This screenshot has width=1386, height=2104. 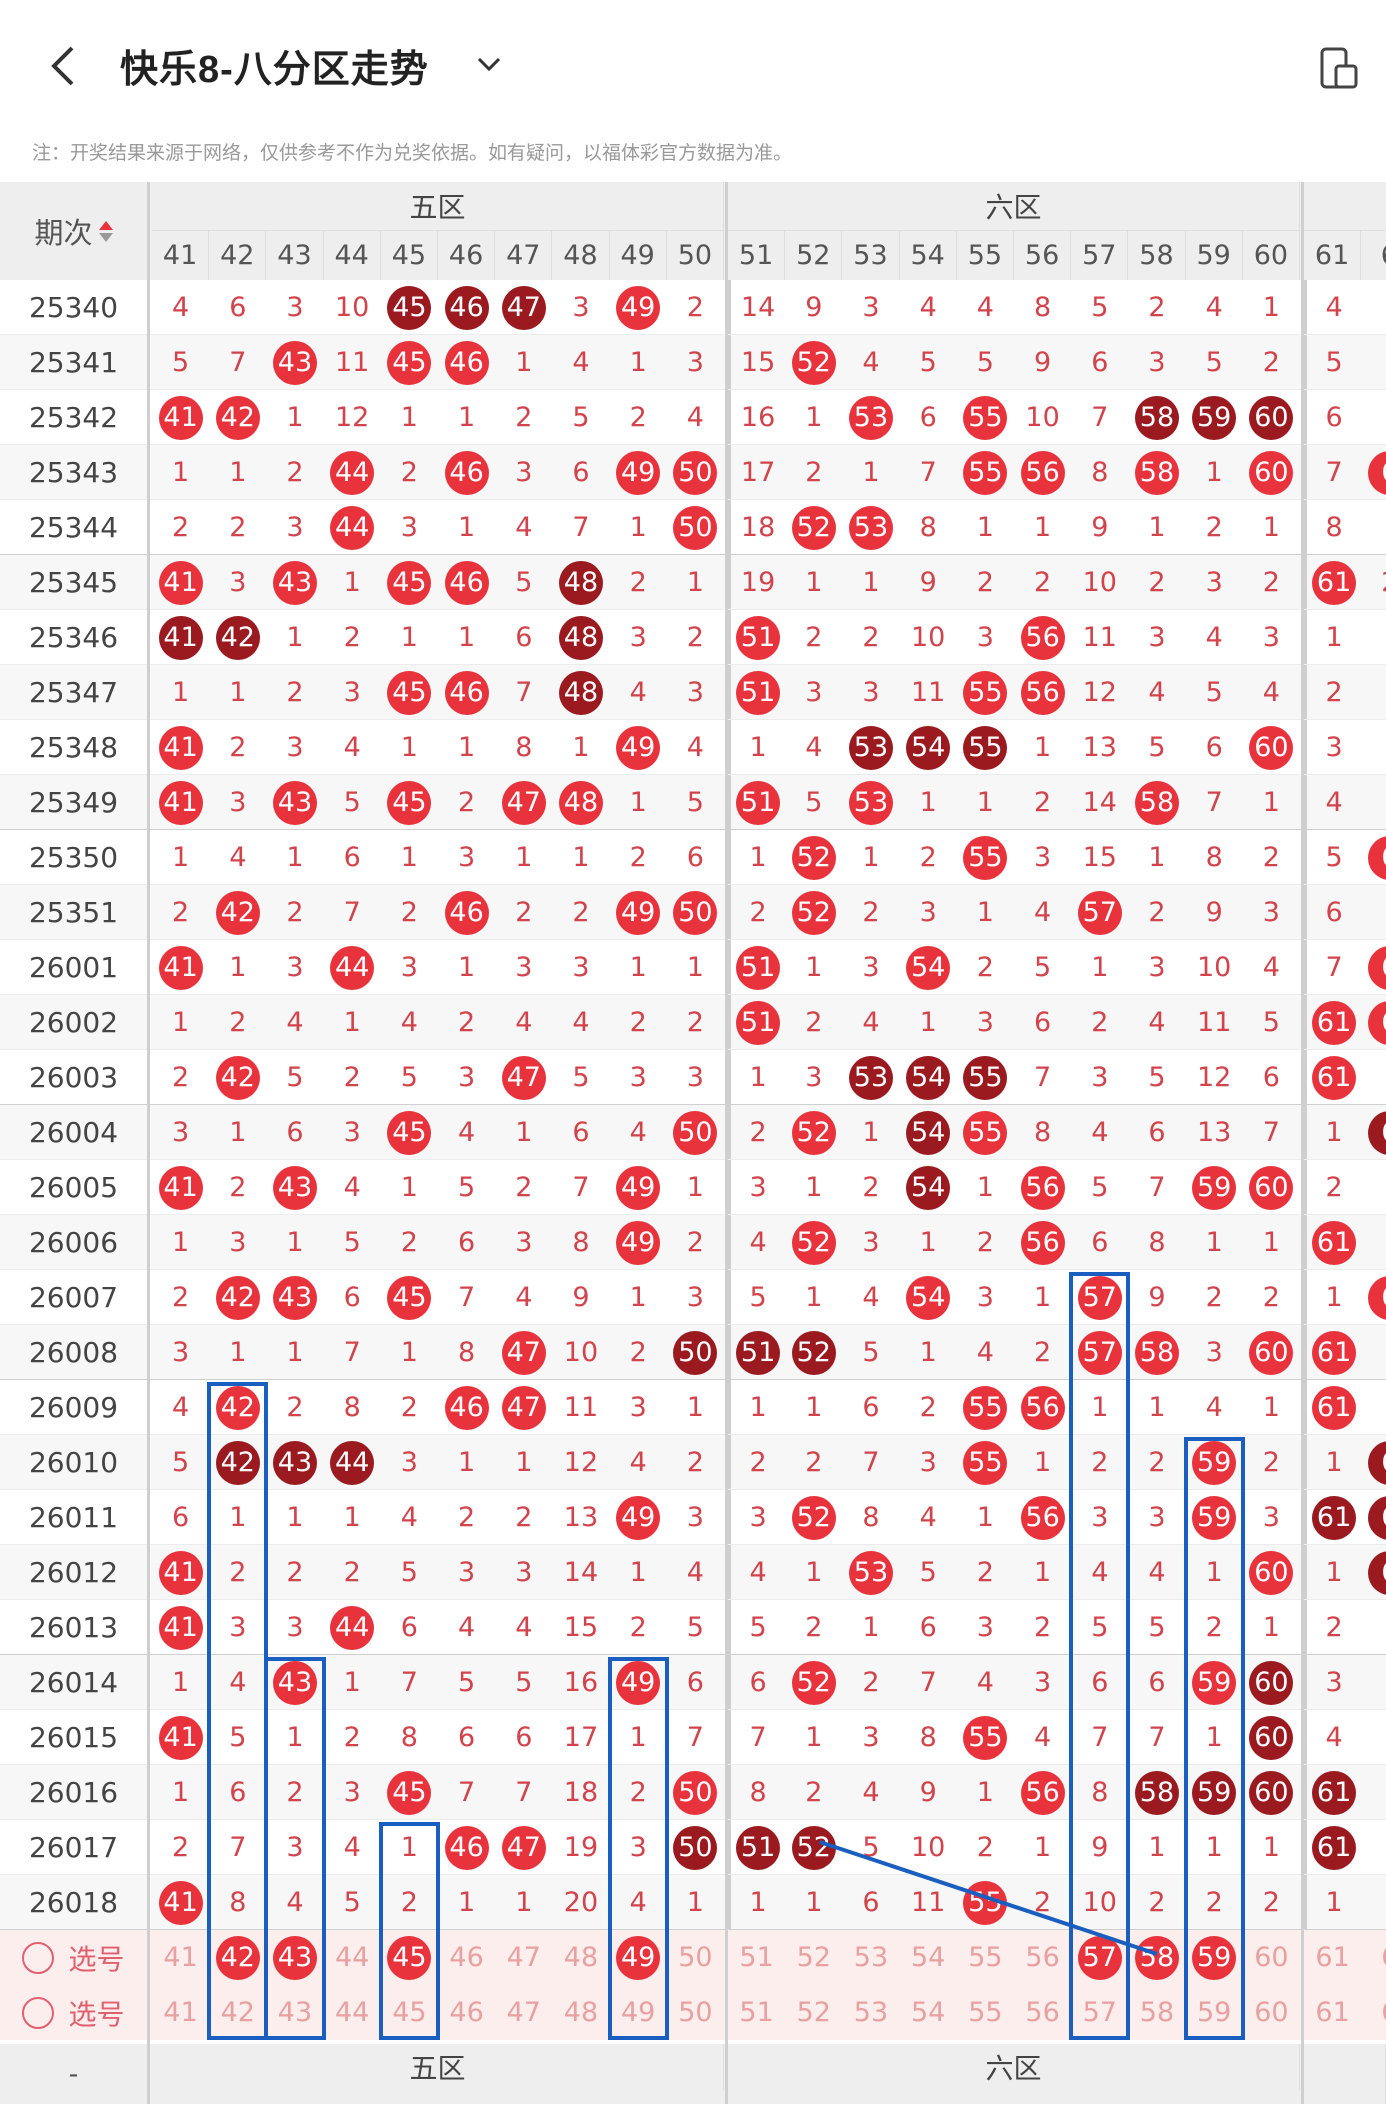 What do you see at coordinates (75, 231) in the screenshot?
I see `period-header: 期次` at bounding box center [75, 231].